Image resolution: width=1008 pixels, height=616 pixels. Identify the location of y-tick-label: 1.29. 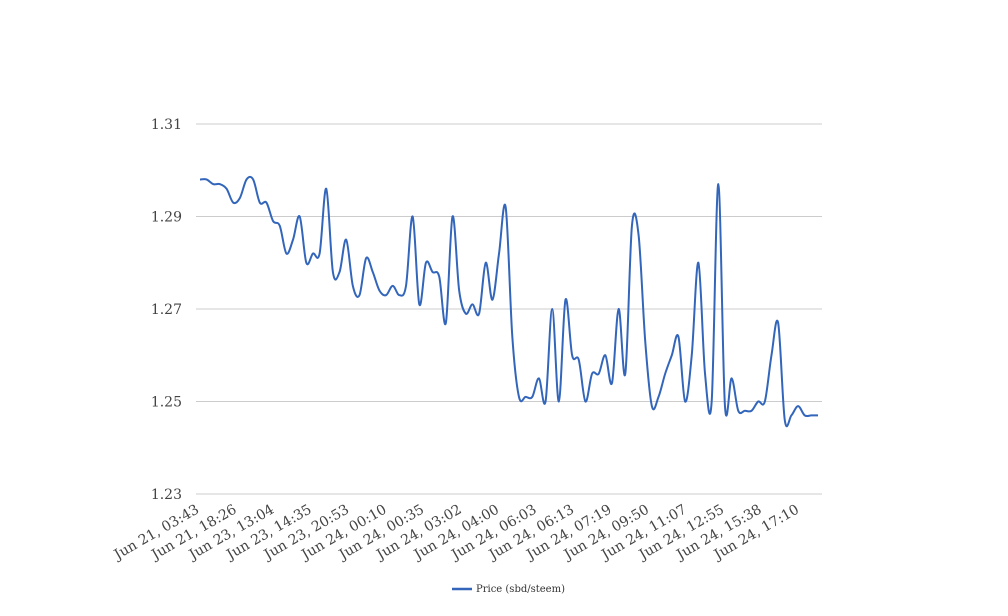
(166, 218).